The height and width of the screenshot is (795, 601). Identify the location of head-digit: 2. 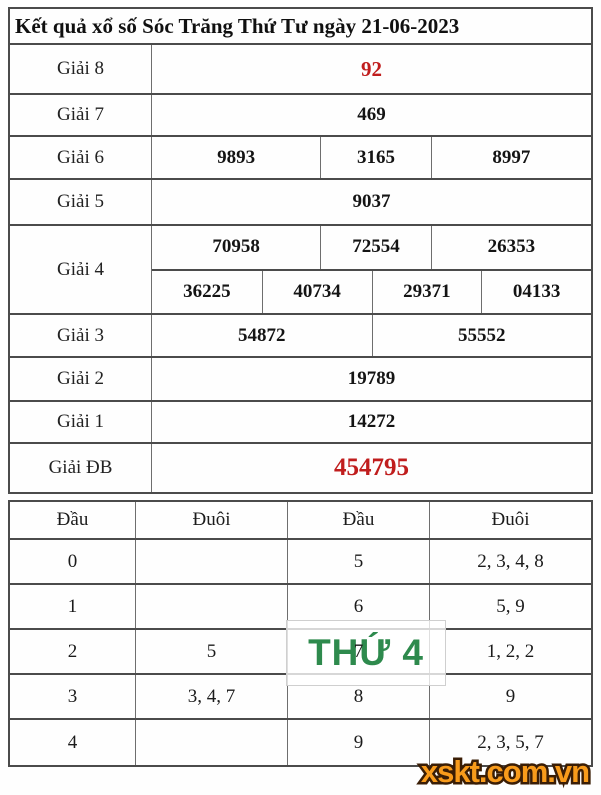
(72, 651).